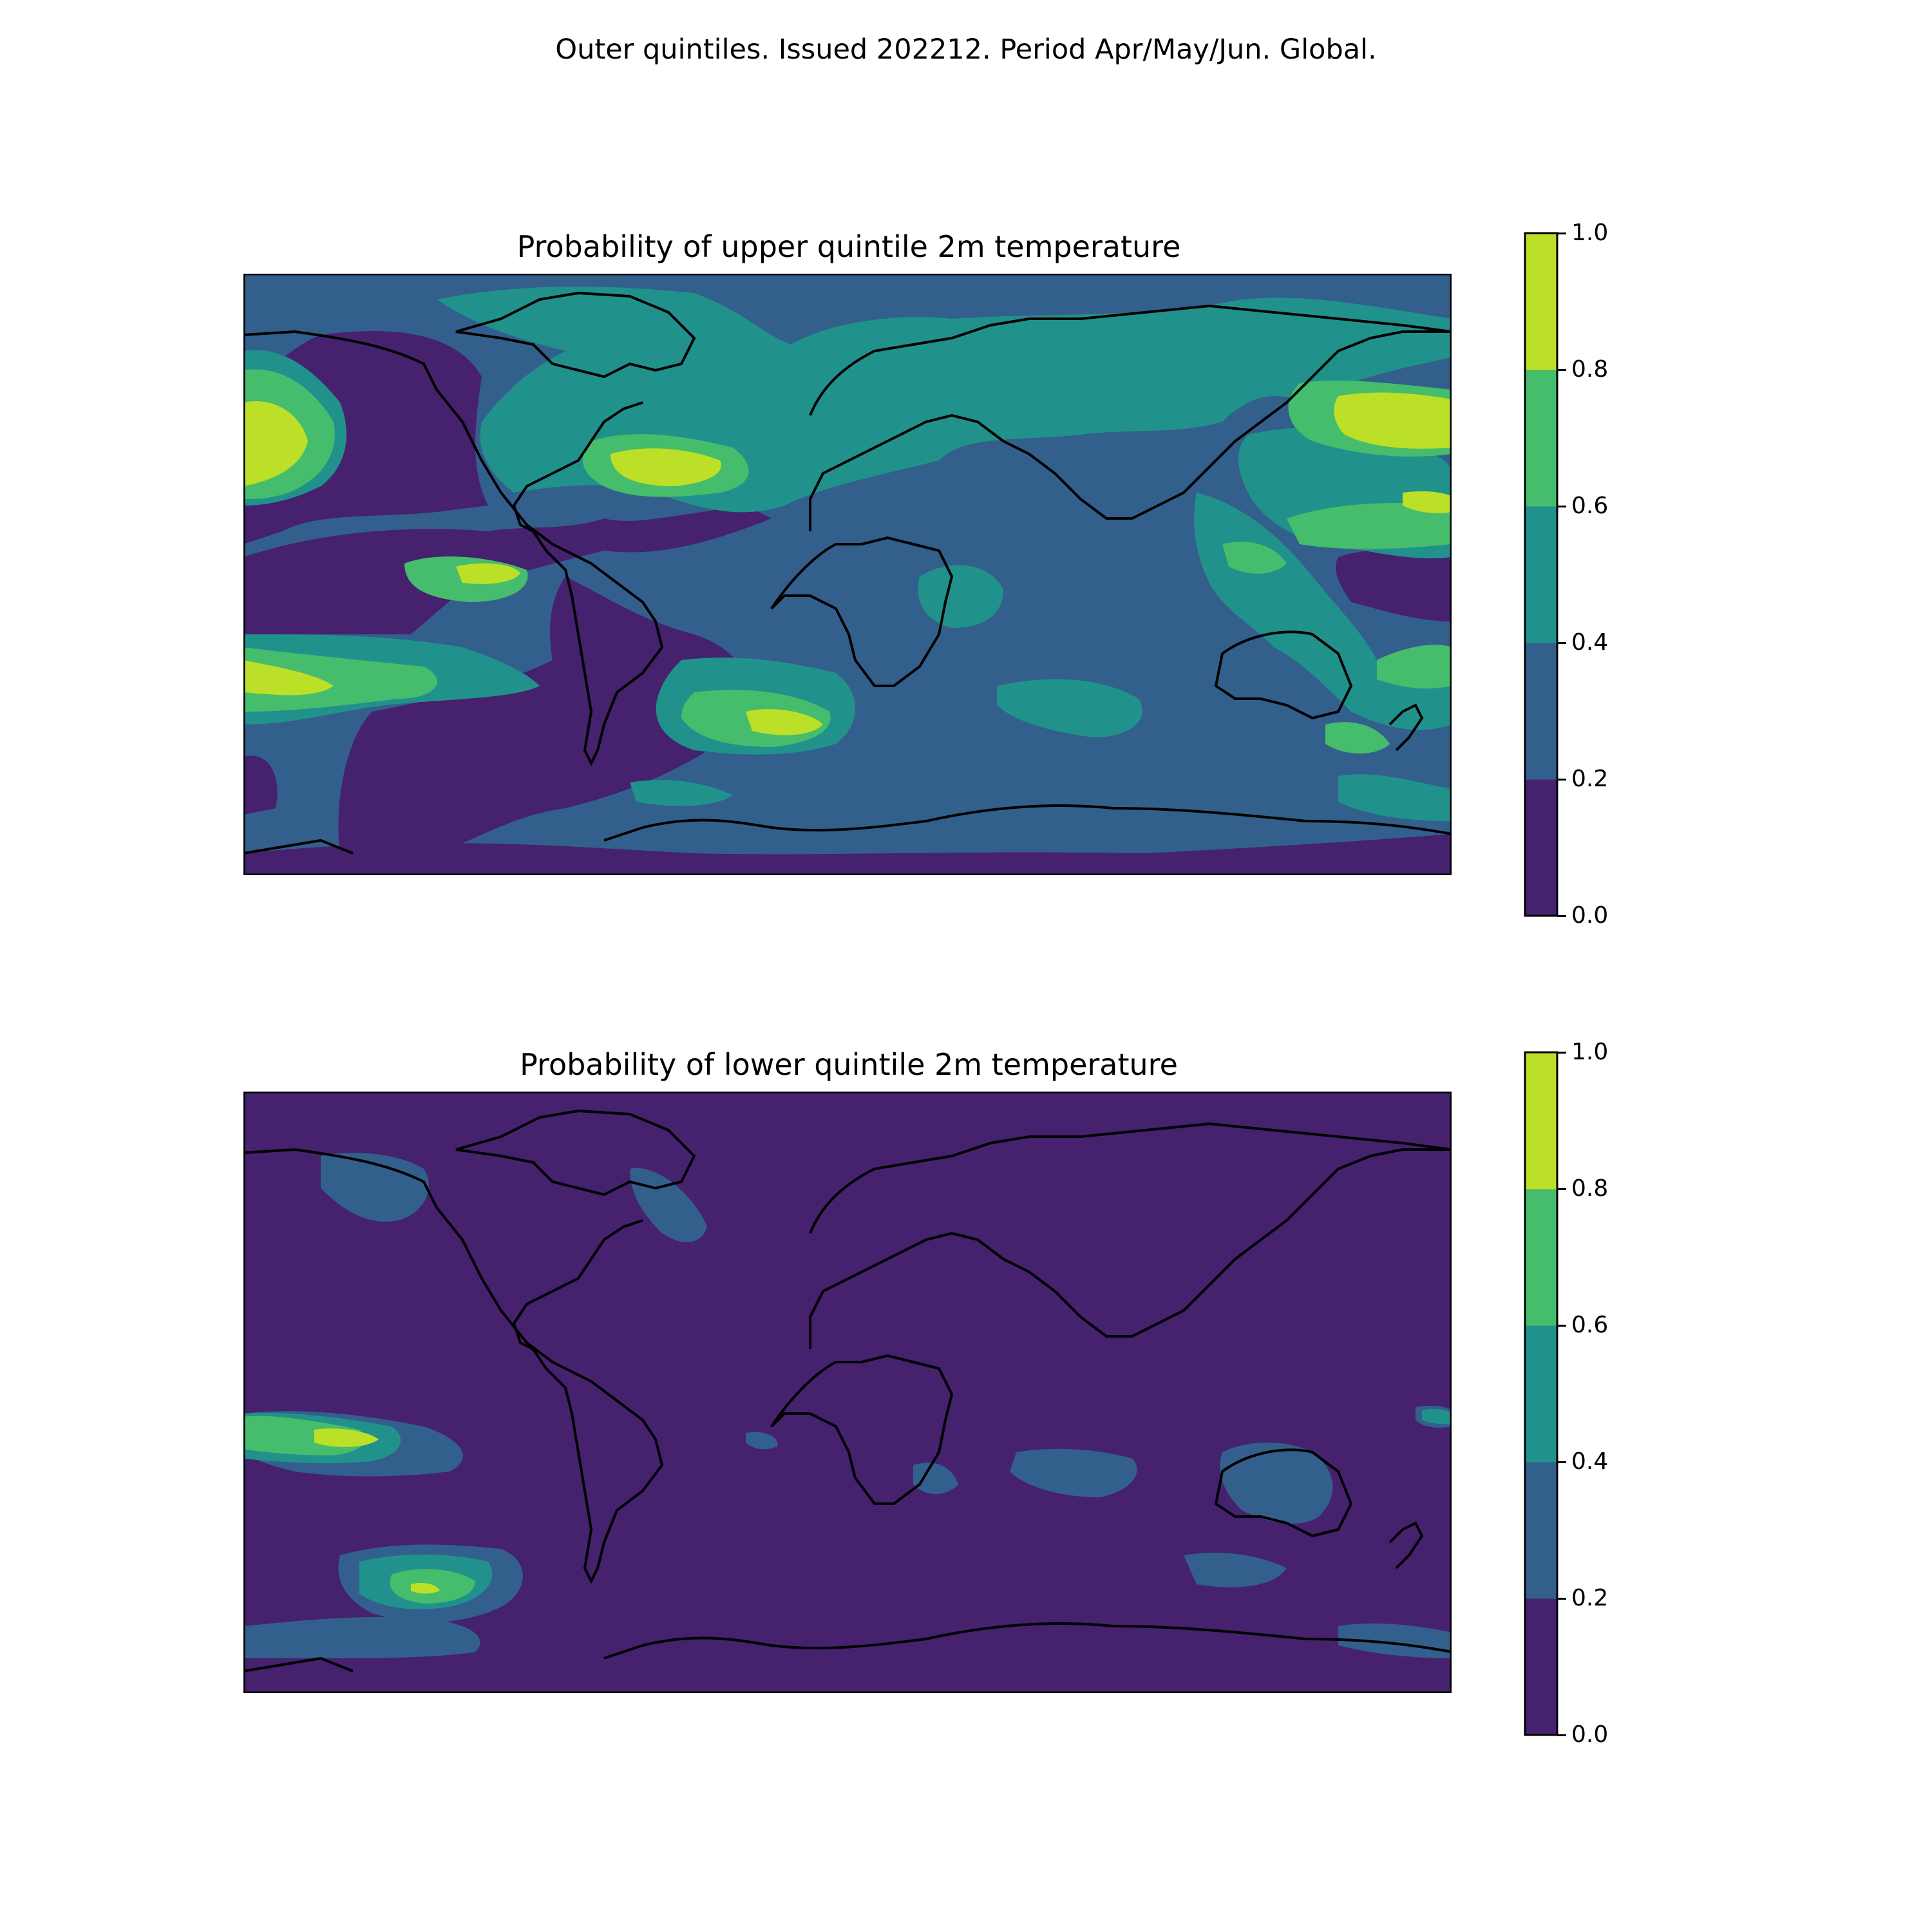  What do you see at coordinates (847, 563) in the screenshot?
I see `upper-very-high-prob-regions` at bounding box center [847, 563].